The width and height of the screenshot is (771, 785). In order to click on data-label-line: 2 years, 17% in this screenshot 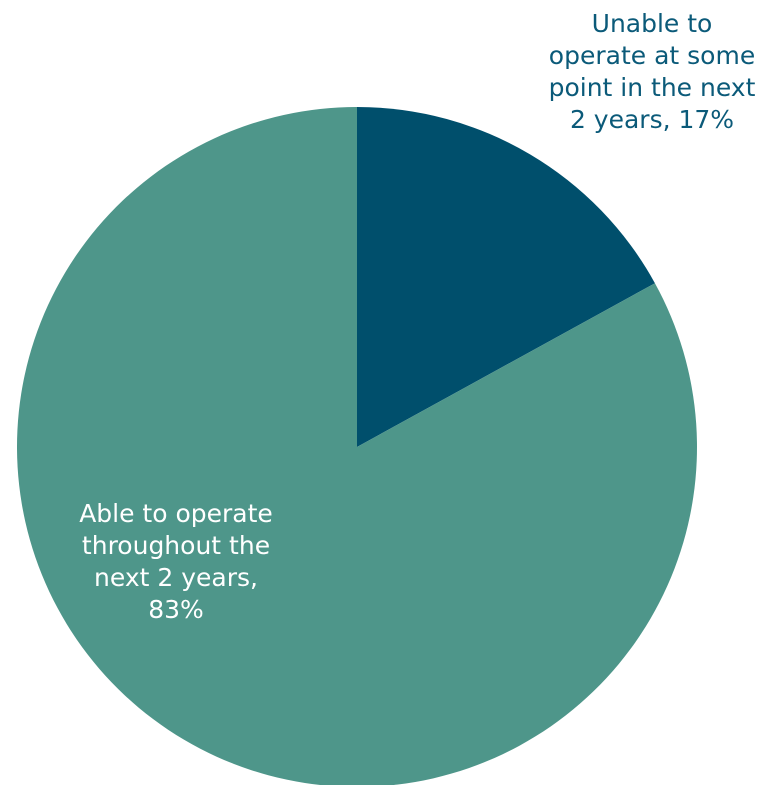, I will do `click(652, 119)`.